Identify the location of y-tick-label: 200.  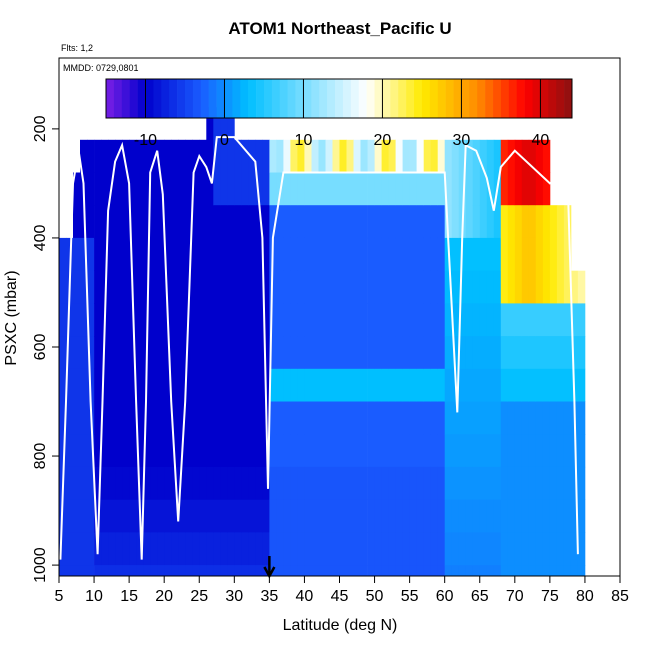
(40, 128).